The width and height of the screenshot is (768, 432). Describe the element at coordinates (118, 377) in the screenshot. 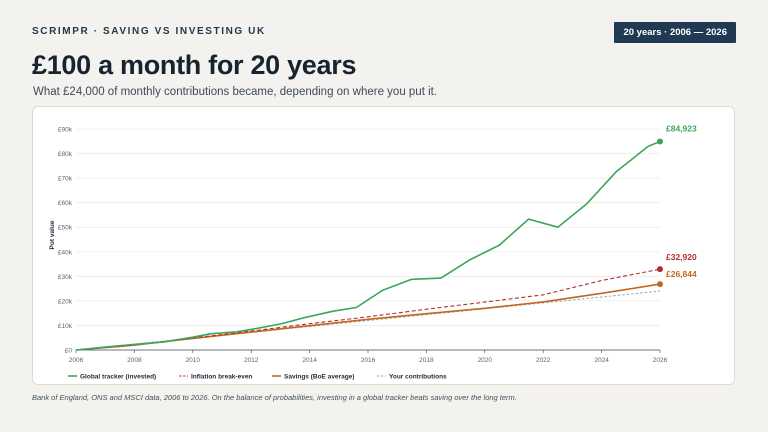

I see `legend-item-label: Global tracker (invested)` at that location.